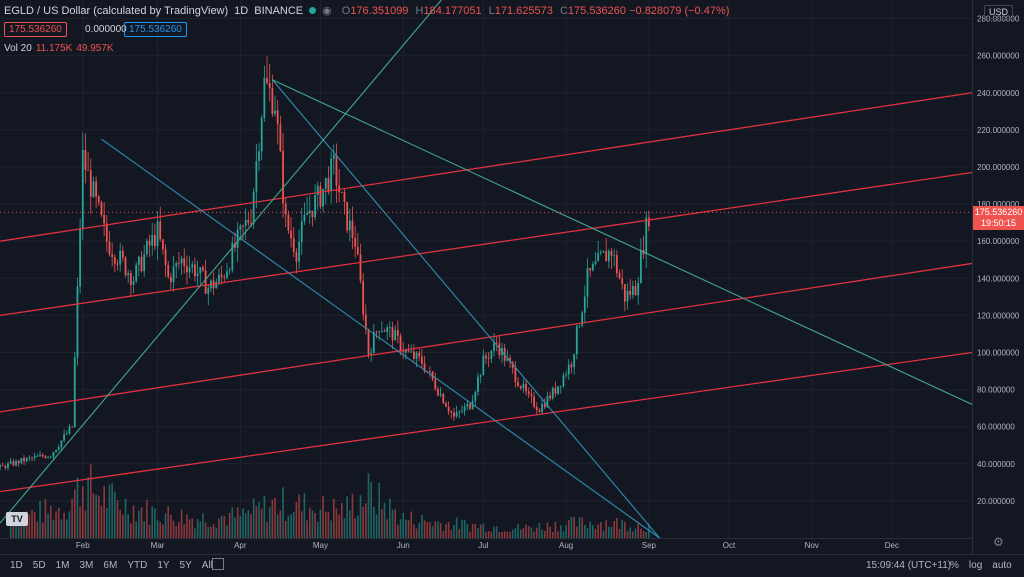 This screenshot has width=1024, height=577. I want to click on volume-value: 11.175K, so click(54, 48).